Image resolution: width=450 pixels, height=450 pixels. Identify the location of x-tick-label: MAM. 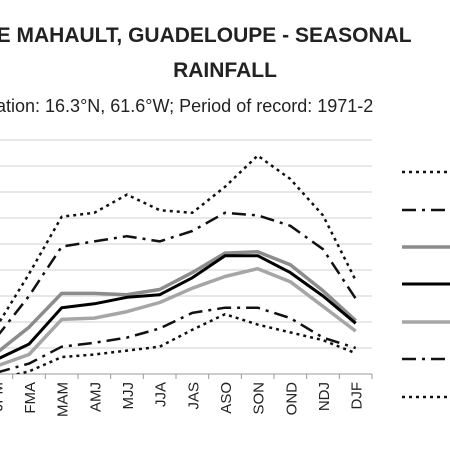
(63, 399).